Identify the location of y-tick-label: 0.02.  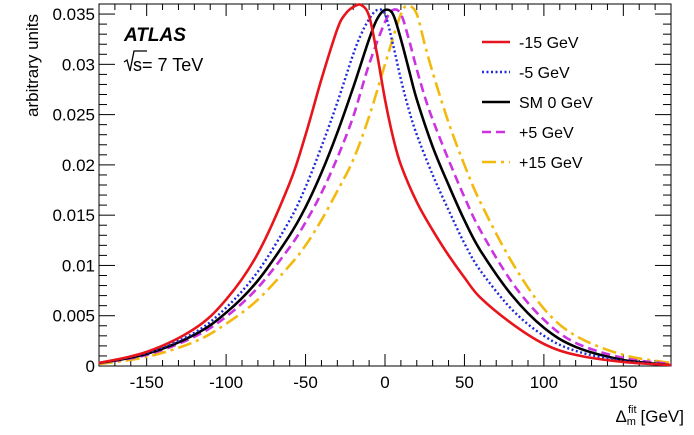
(78, 165).